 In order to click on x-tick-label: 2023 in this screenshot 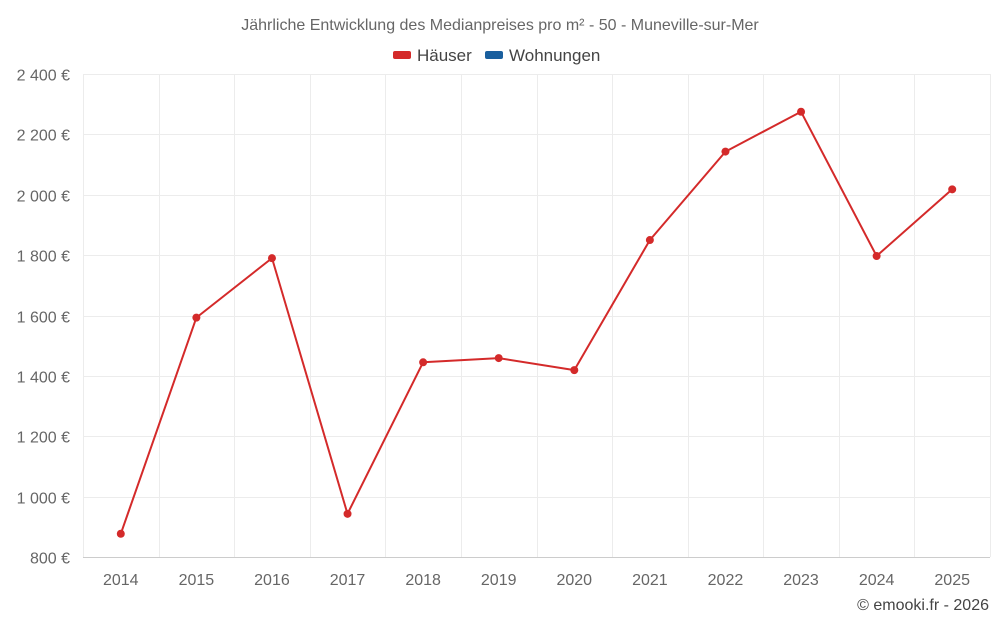, I will do `click(801, 580)`.